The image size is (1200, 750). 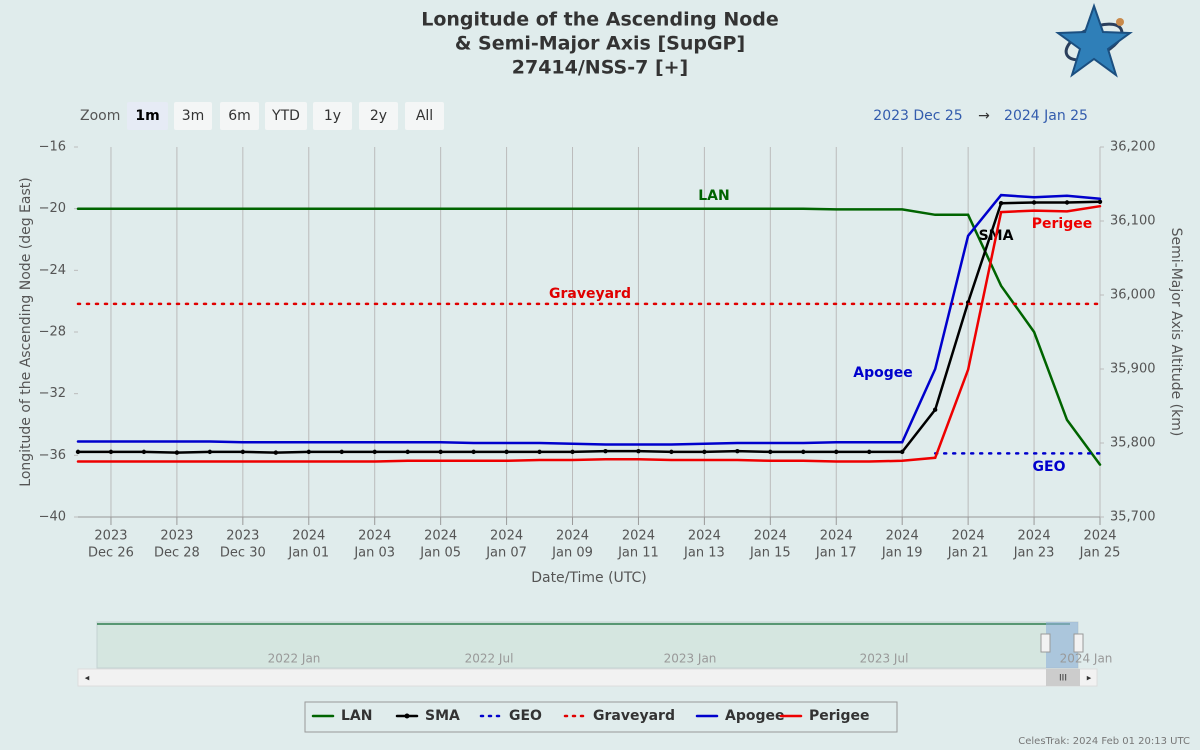 What do you see at coordinates (440, 553) in the screenshot?
I see `x-tick-label: Jan 05` at bounding box center [440, 553].